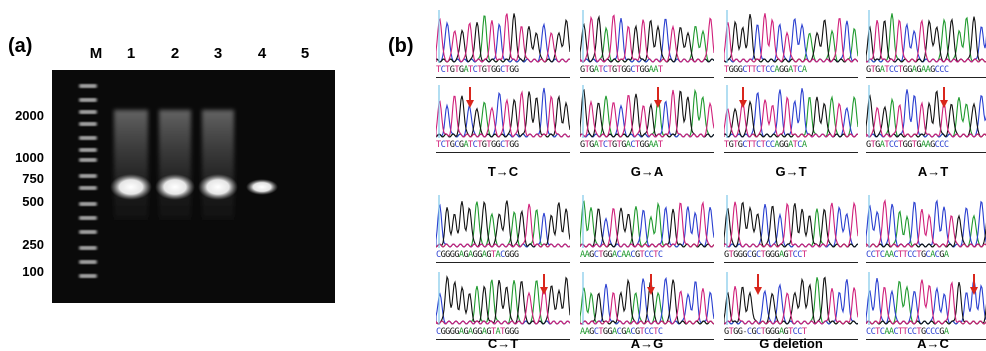 The image size is (986, 351). Describe the element at coordinates (647, 343) in the screenshot. I see `mutation-label: A→G` at that location.